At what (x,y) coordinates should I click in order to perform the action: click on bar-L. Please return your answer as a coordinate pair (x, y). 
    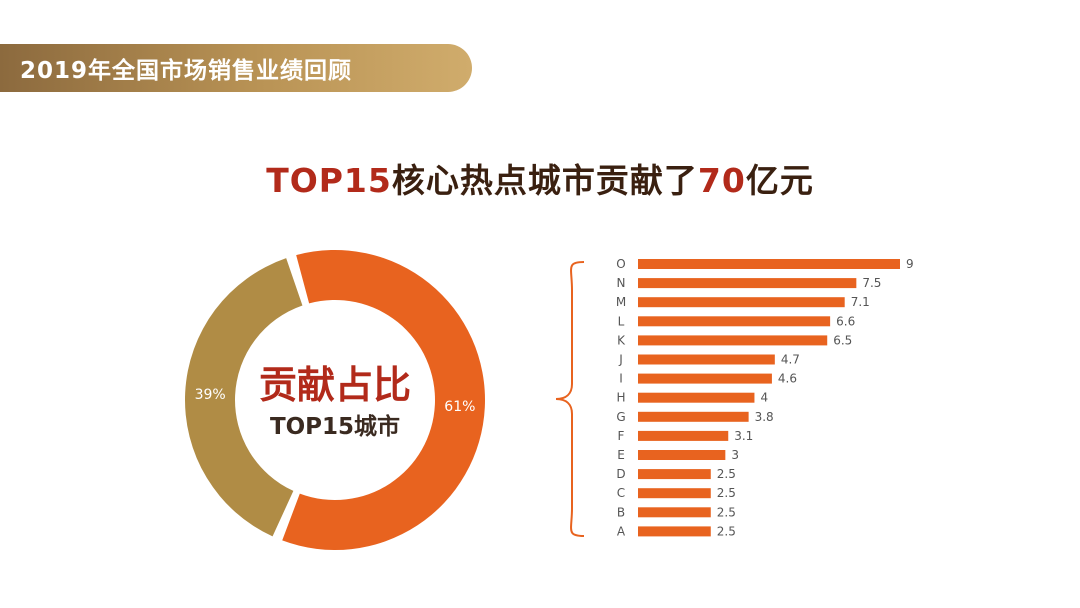
    Looking at the image, I should click on (734, 321).